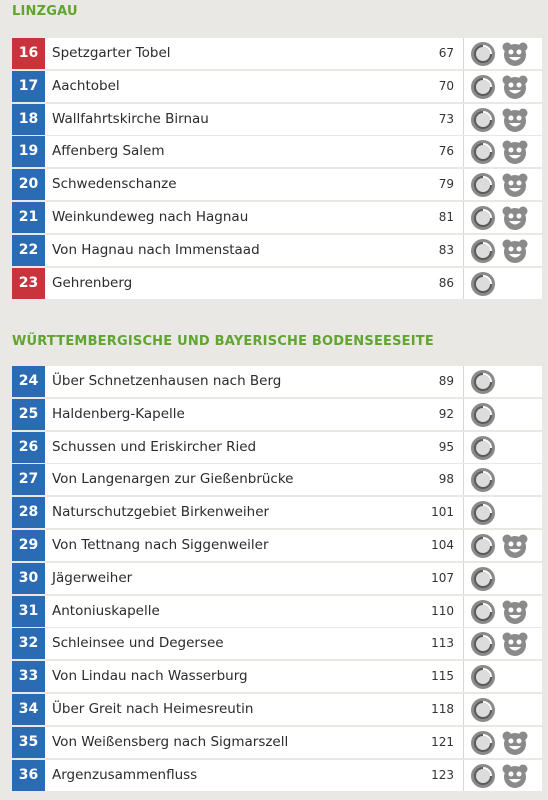 The image size is (548, 800). I want to click on toc-row: 35 Von Weißensberg nach Sigmarszell 121, so click(277, 742).